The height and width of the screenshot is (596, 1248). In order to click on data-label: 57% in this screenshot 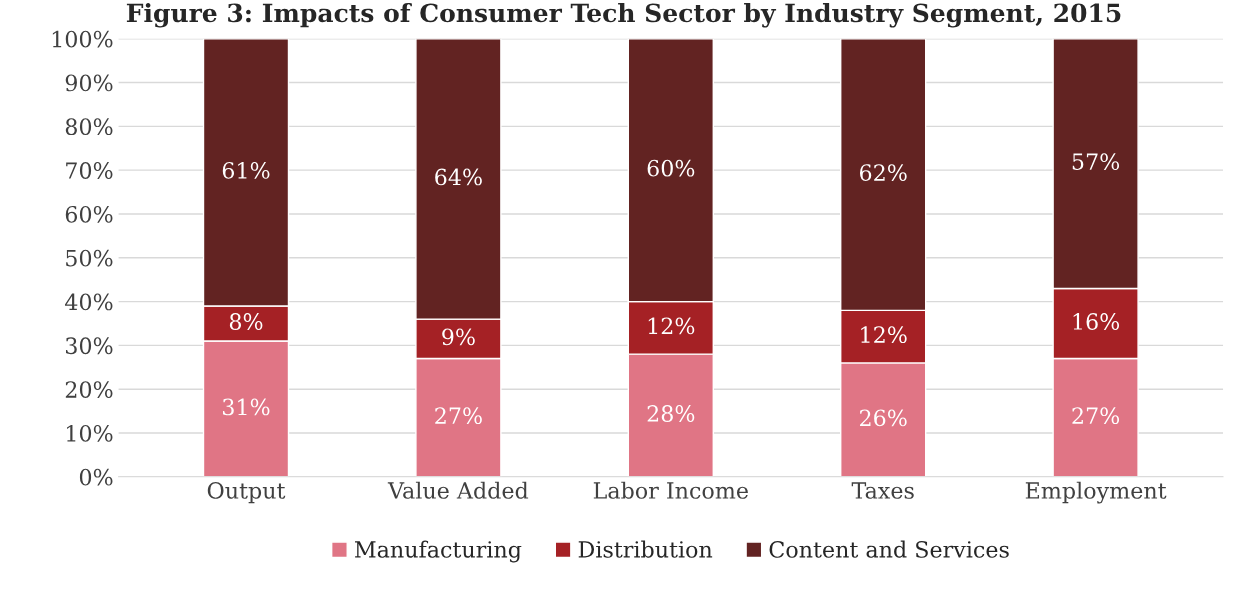, I will do `click(1096, 162)`.